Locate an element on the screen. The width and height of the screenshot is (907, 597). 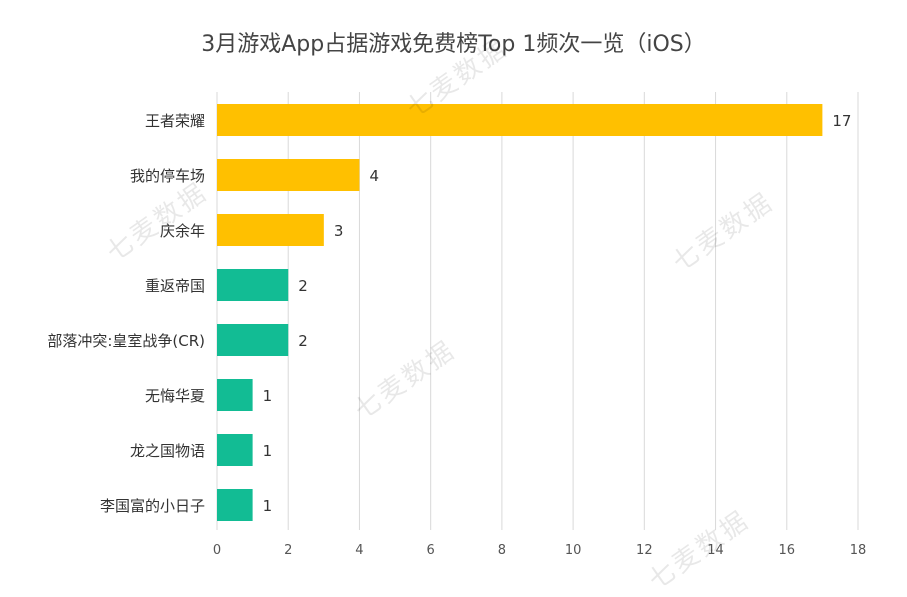
x-tick-label: 8 is located at coordinates (502, 550).